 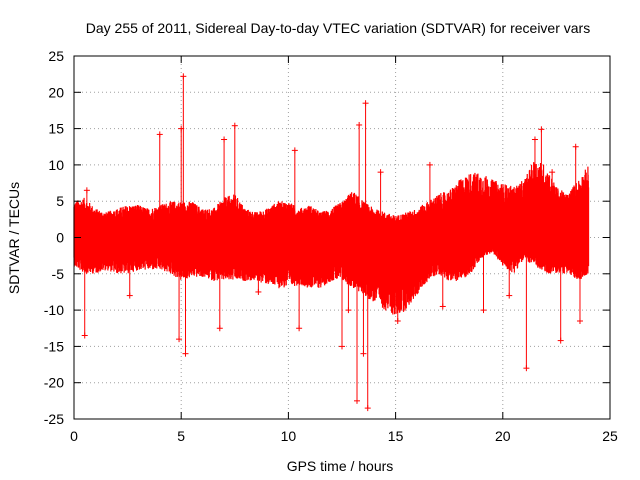 I want to click on x-tick-label: 5, so click(x=181, y=436).